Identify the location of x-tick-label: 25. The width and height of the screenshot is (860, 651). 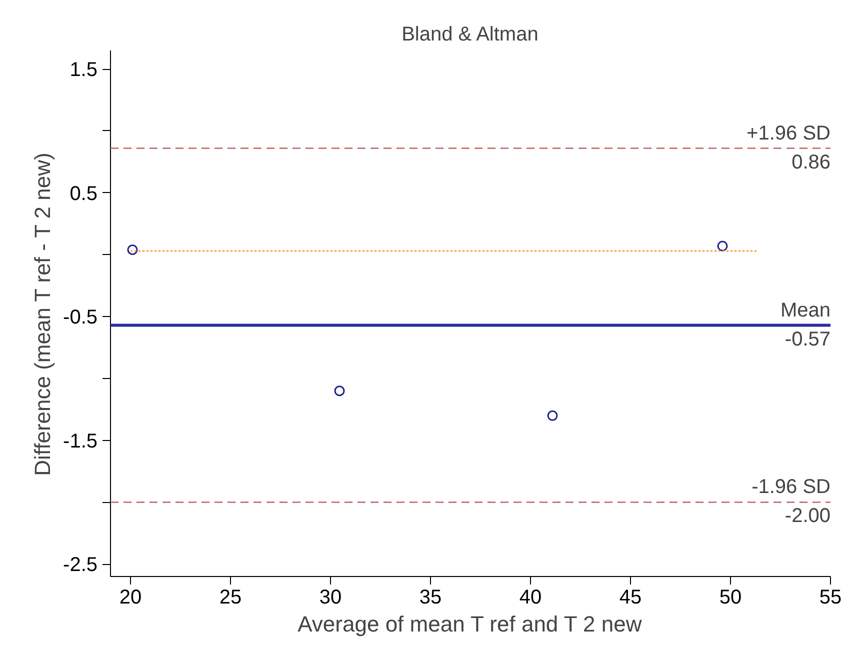
(230, 597).